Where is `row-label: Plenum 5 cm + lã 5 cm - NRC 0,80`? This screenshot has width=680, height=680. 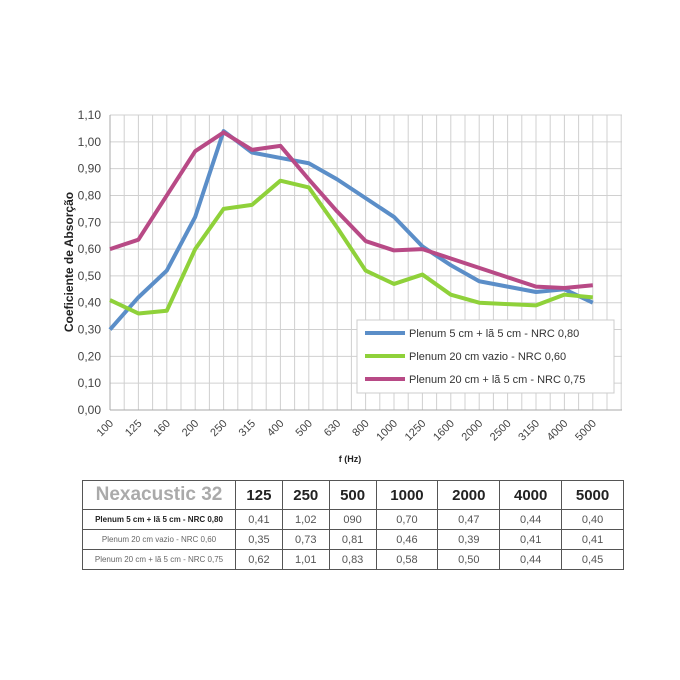
row-label: Plenum 5 cm + lã 5 cm - NRC 0,80 is located at coordinates (159, 519).